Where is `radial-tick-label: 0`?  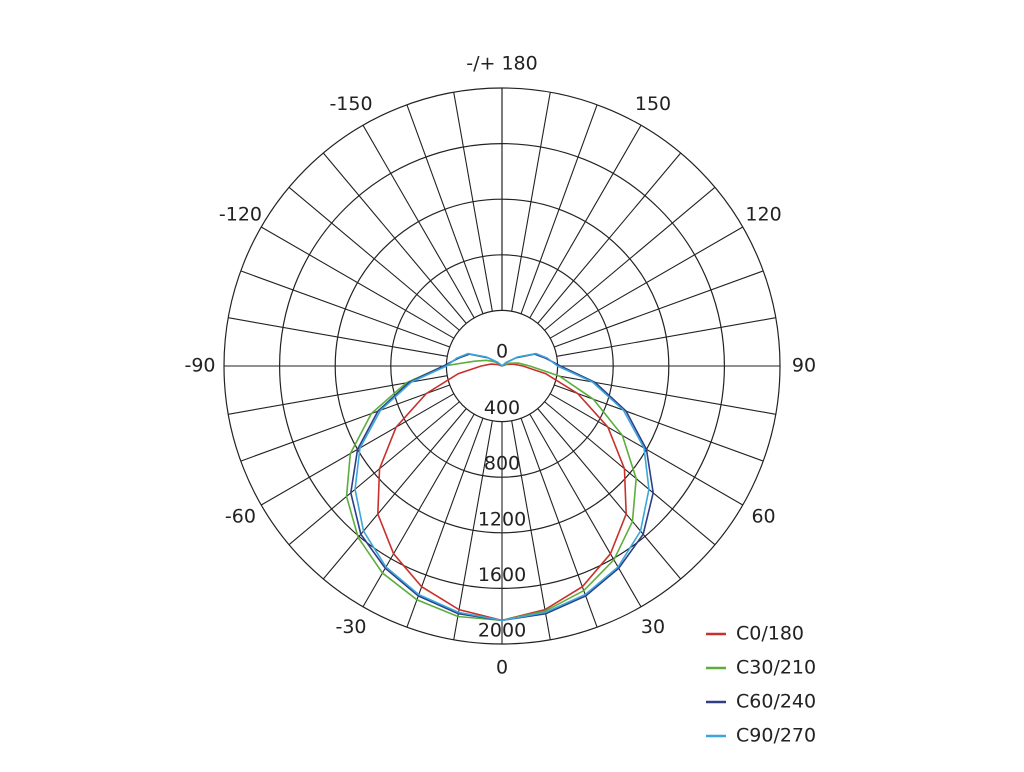 radial-tick-label: 0 is located at coordinates (502, 352).